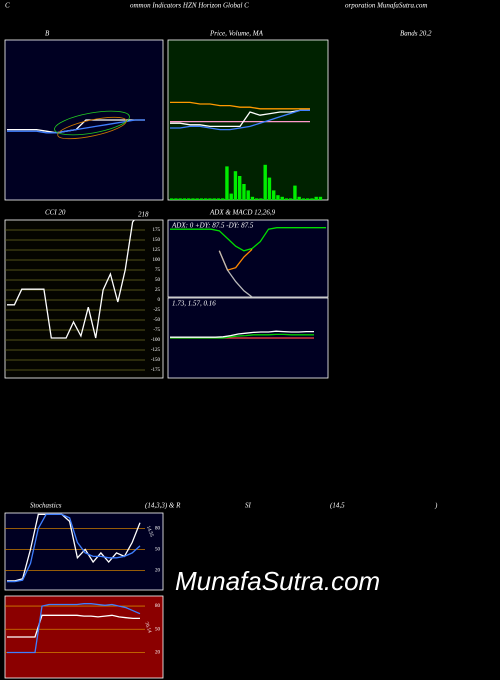 The width and height of the screenshot is (500, 680). I want to click on panel-subtitle: 1.73, 1.57, 0.16, so click(194, 304).